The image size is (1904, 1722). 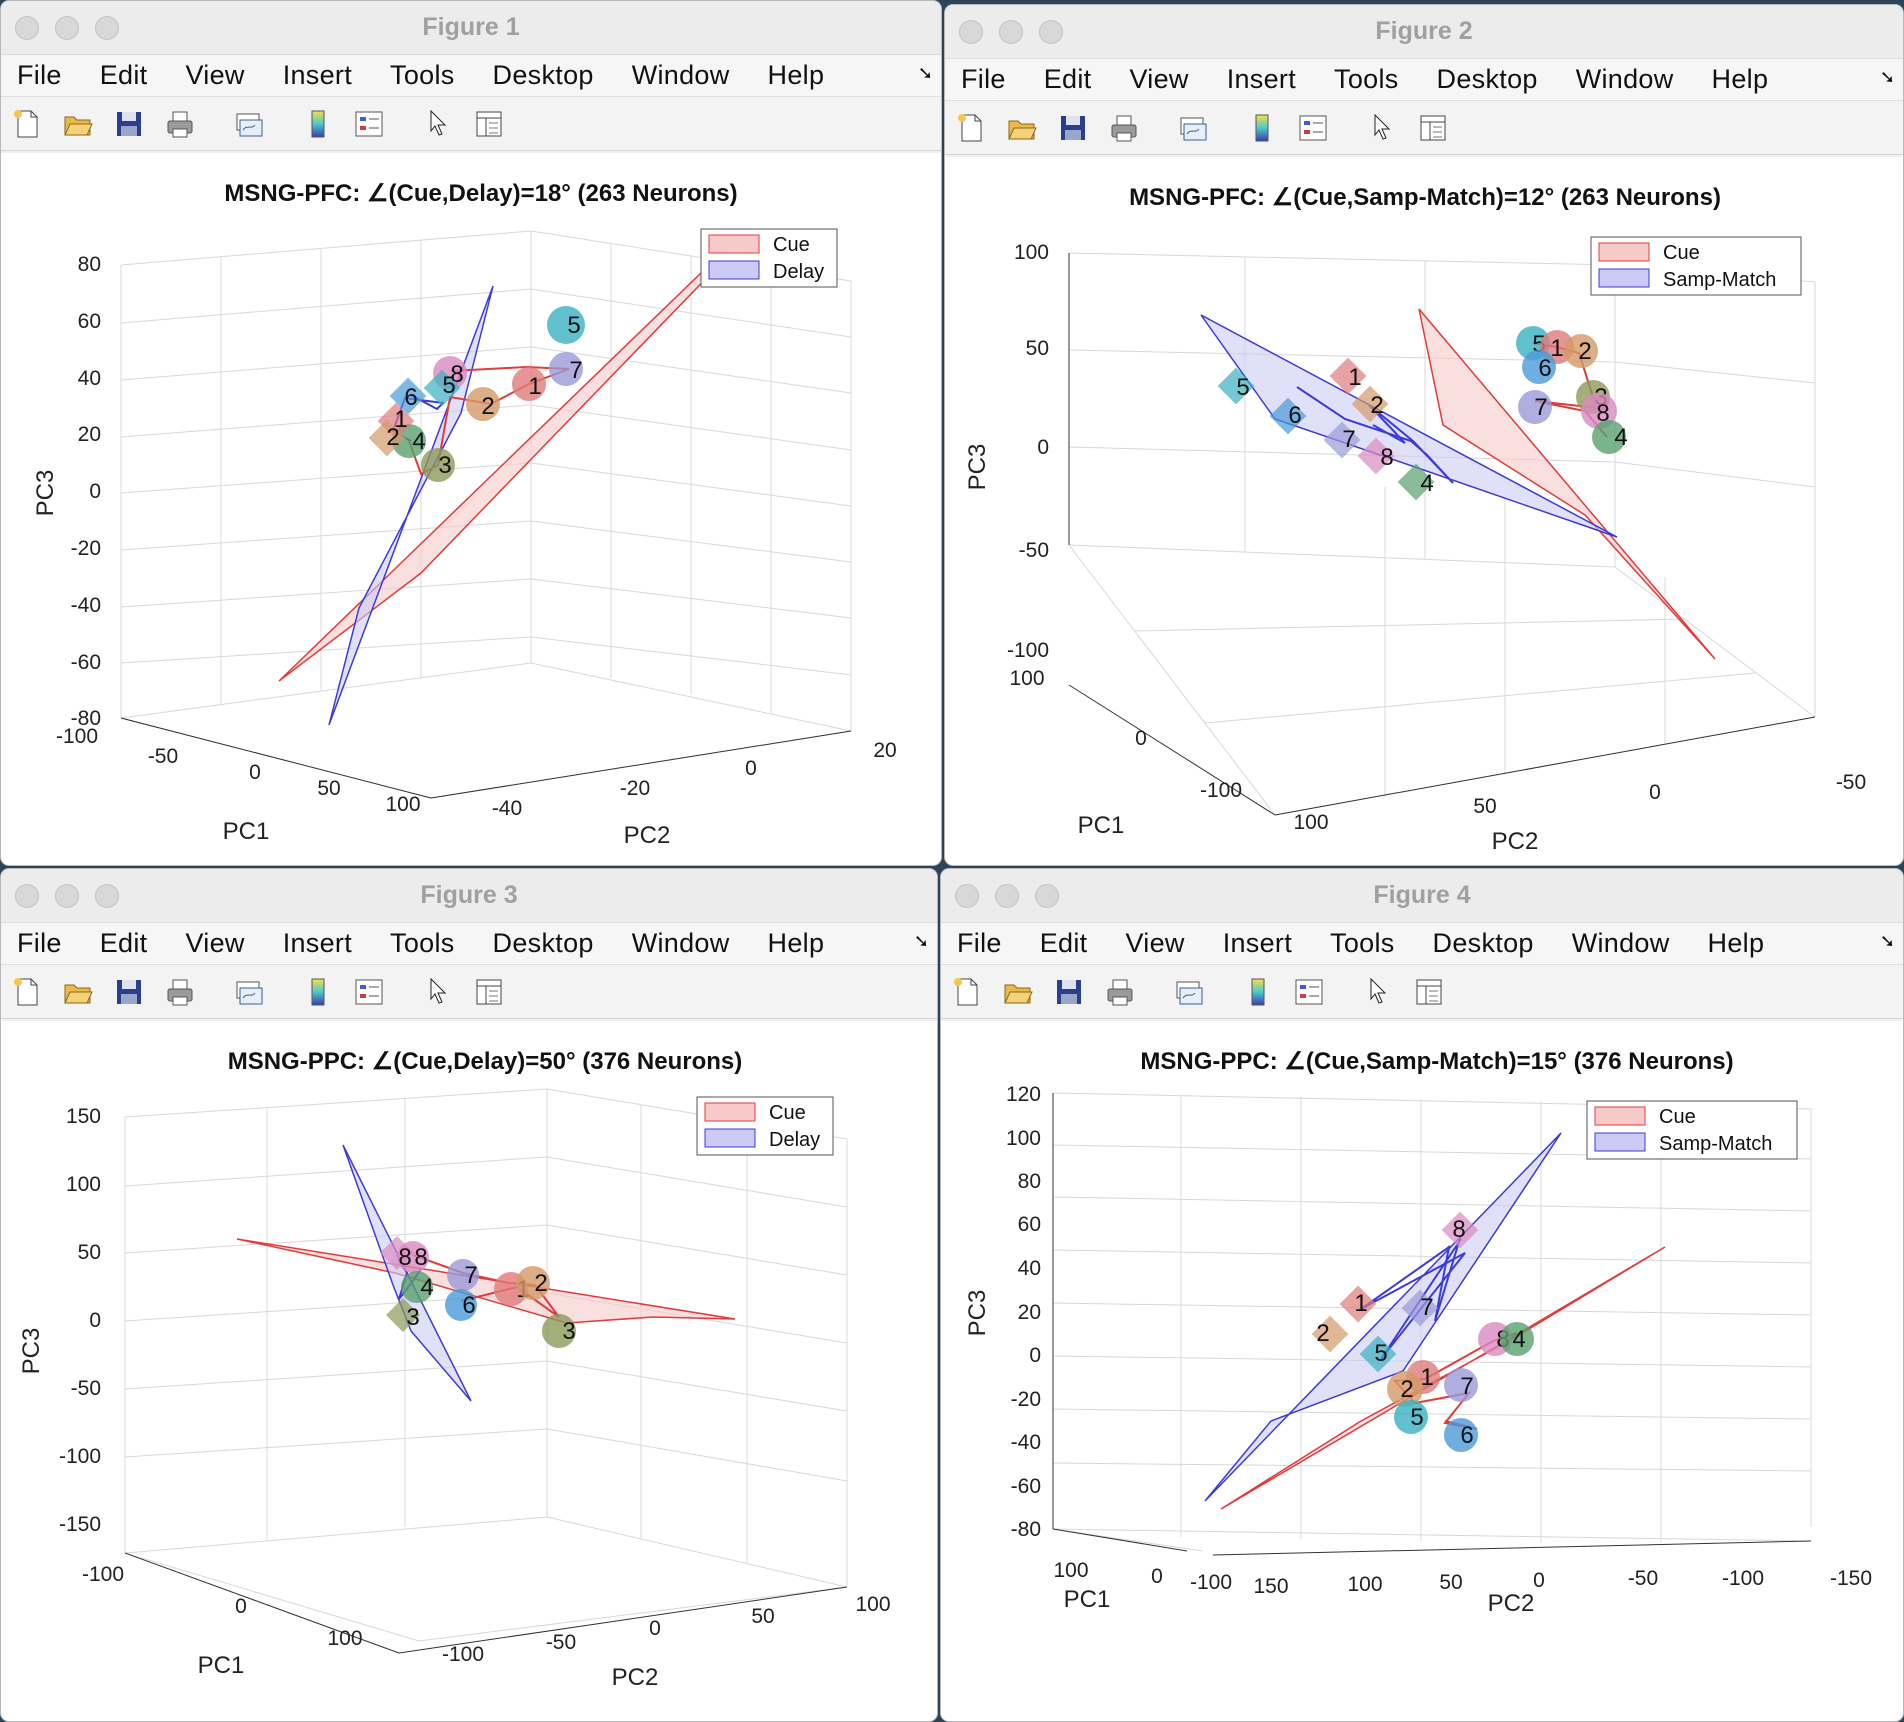 What do you see at coordinates (469, 896) in the screenshot?
I see `title-bar: Figure 3` at bounding box center [469, 896].